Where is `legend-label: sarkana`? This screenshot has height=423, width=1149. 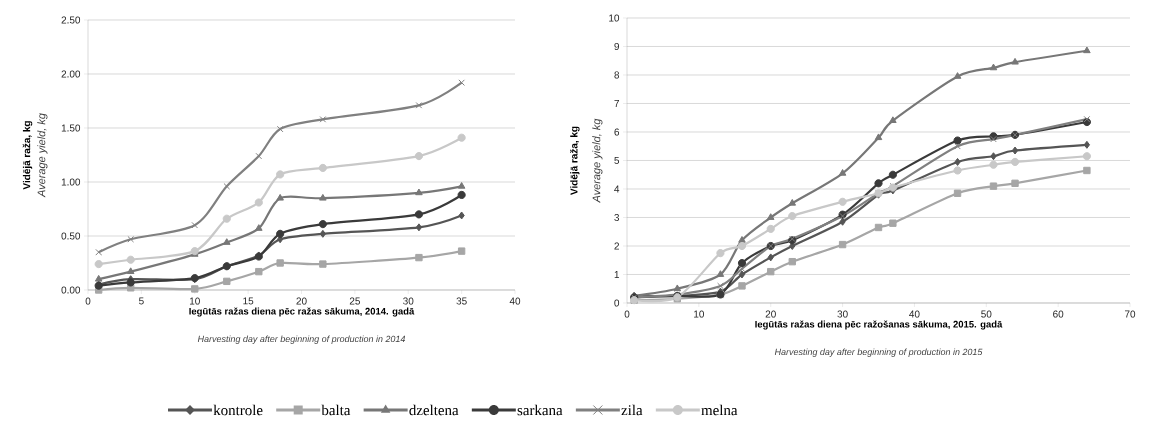
legend-label: sarkana is located at coordinates (540, 410).